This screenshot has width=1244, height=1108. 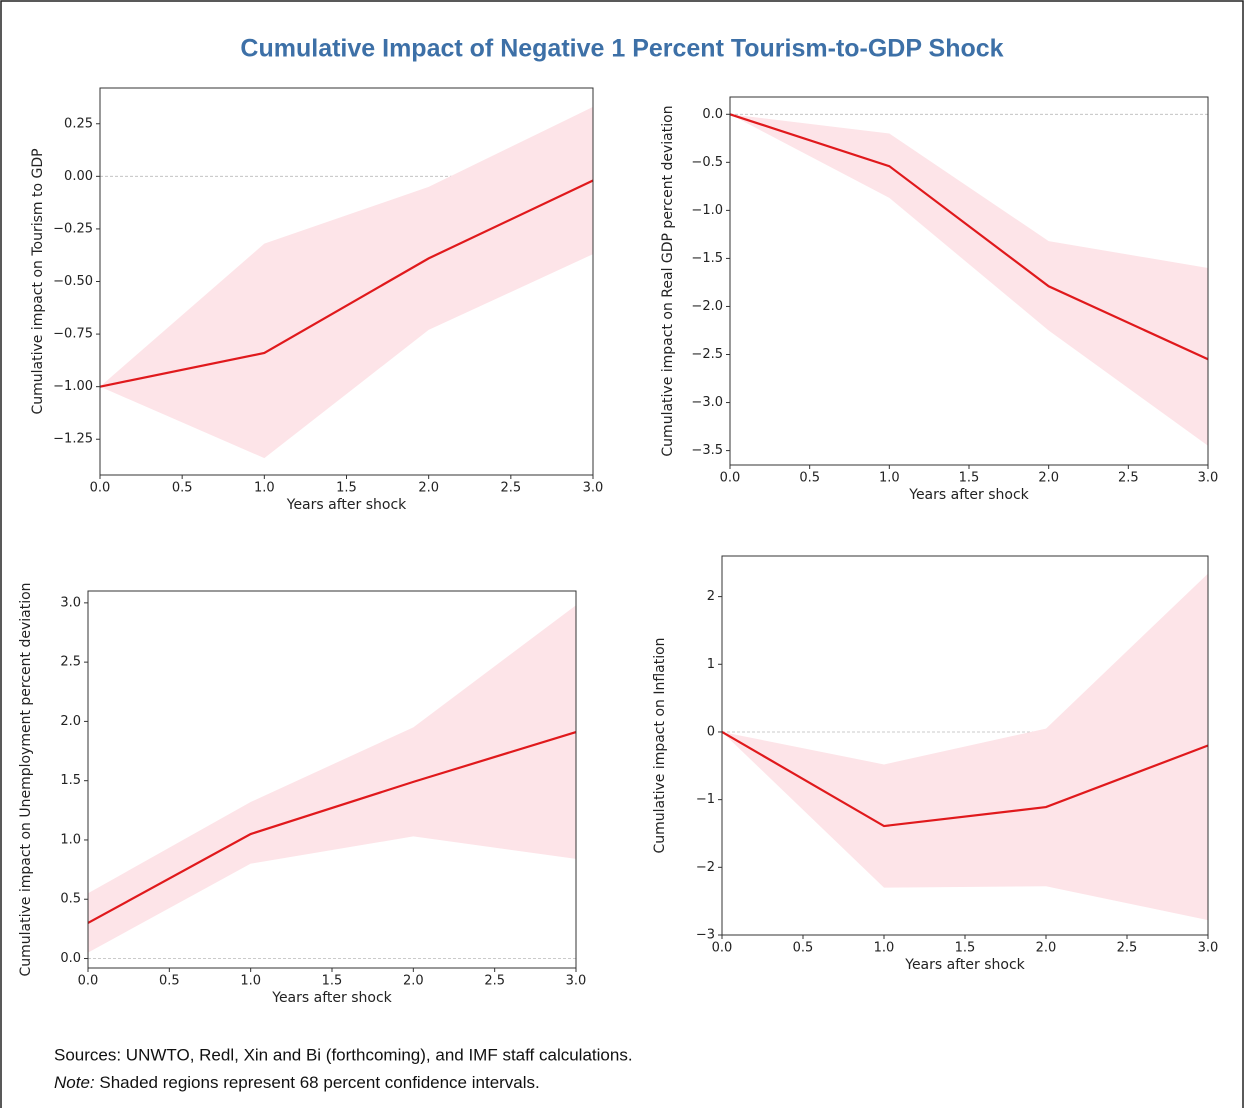 What do you see at coordinates (707, 306) in the screenshot?
I see `y-tick-label: −2.0` at bounding box center [707, 306].